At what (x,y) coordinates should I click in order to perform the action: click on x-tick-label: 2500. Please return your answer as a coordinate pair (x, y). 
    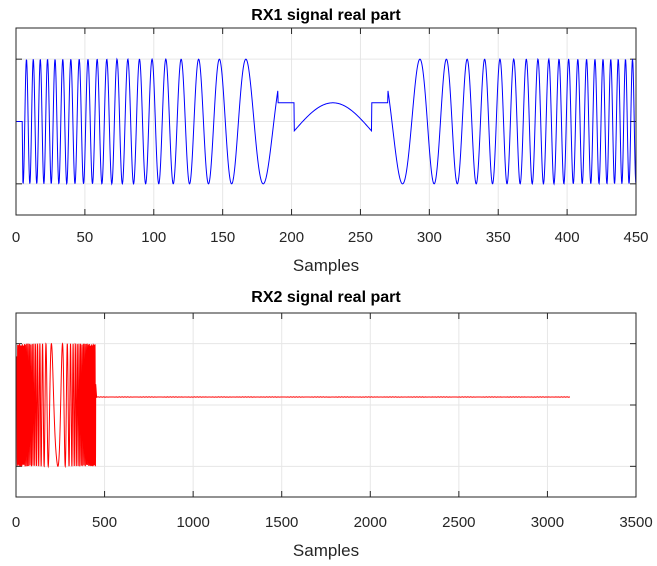
    Looking at the image, I should click on (458, 522).